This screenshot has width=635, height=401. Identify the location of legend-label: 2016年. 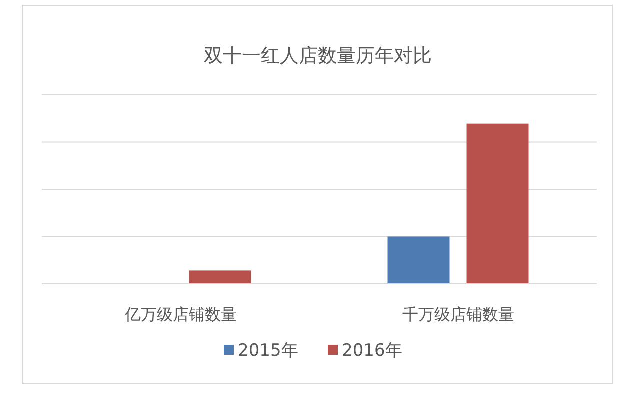
(372, 351).